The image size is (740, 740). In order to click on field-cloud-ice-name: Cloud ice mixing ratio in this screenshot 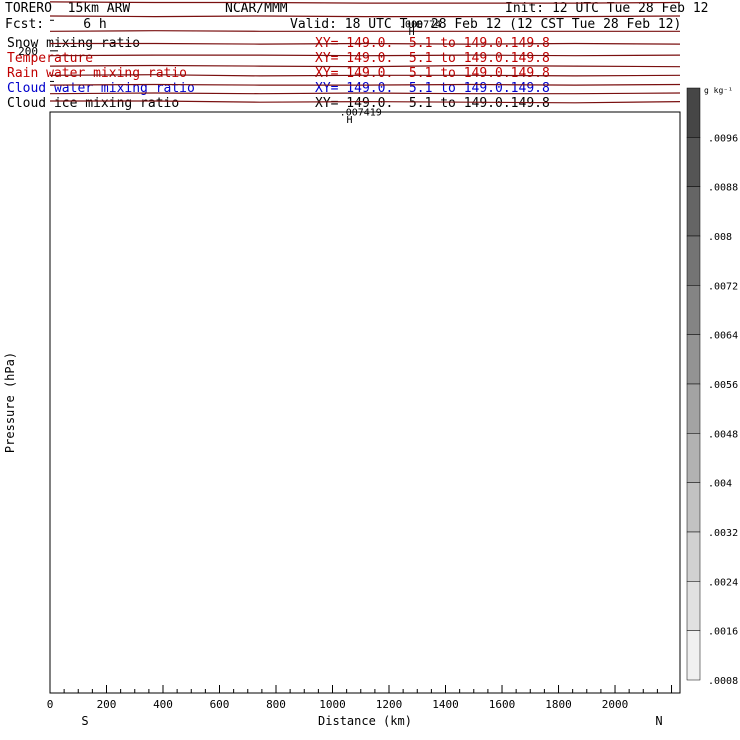, I will do `click(93, 103)`.